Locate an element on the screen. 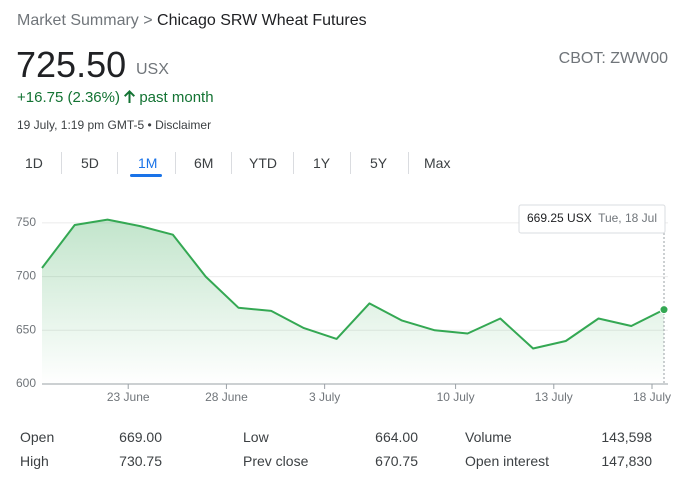 Image resolution: width=680 pixels, height=479 pixels. y-tick-label: 650 is located at coordinates (26, 329).